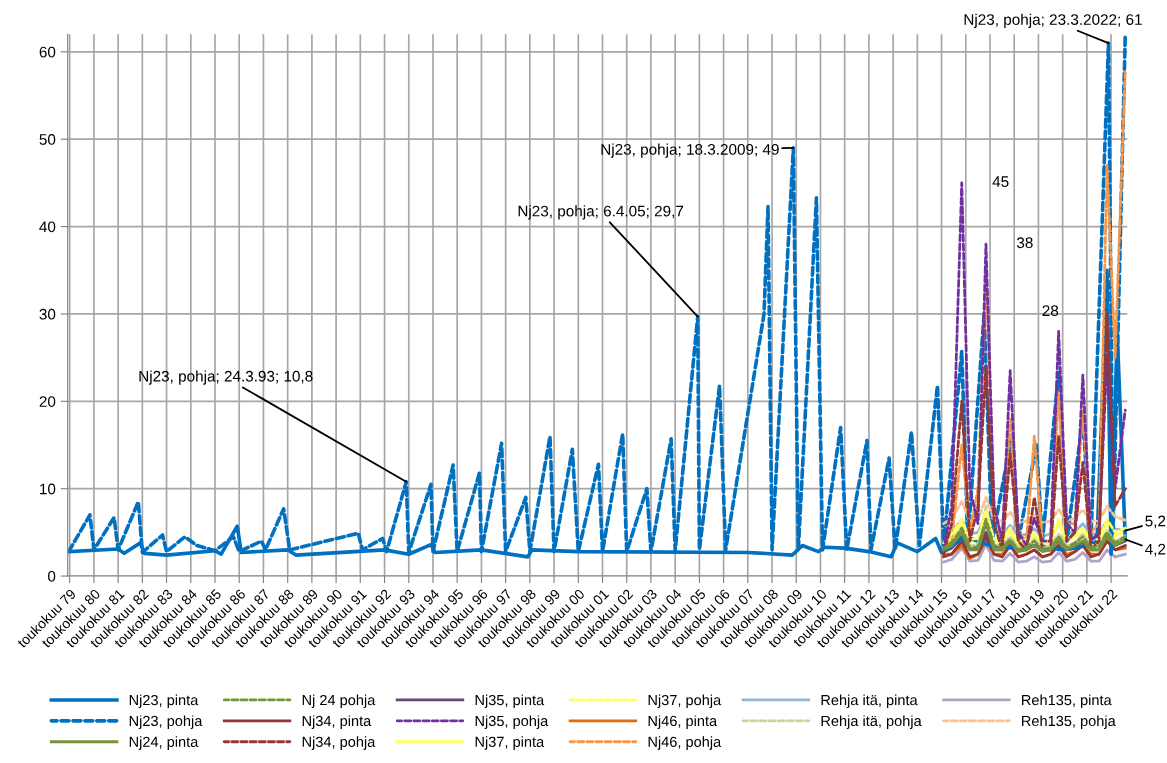 The height and width of the screenshot is (763, 1167). What do you see at coordinates (47, 314) in the screenshot?
I see `y-tick-label: 30` at bounding box center [47, 314].